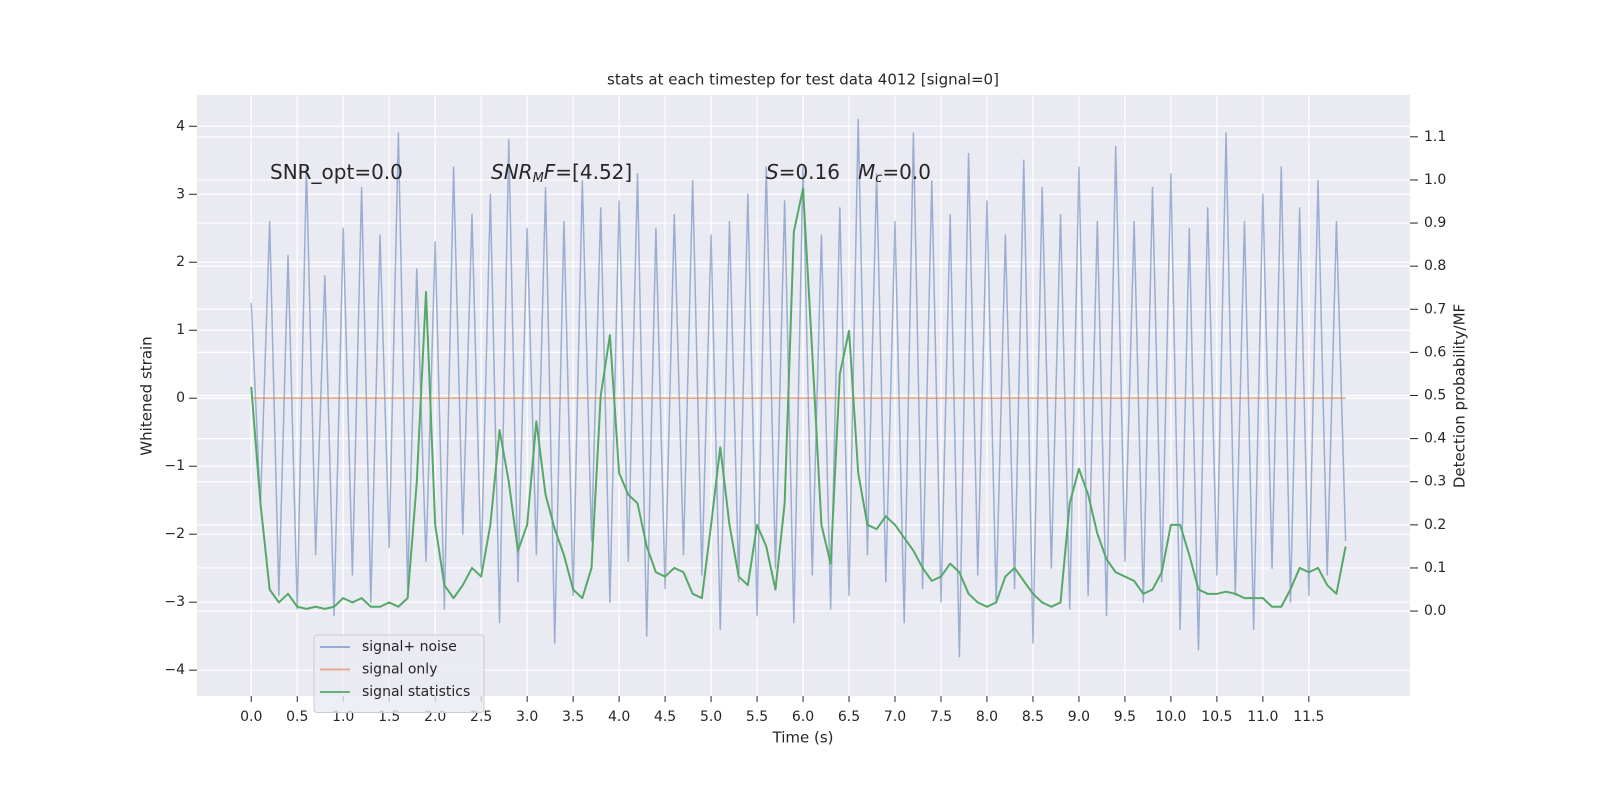 The image size is (1600, 800). Describe the element at coordinates (1435, 309) in the screenshot. I see `y2-tick-label: 0.7` at that location.